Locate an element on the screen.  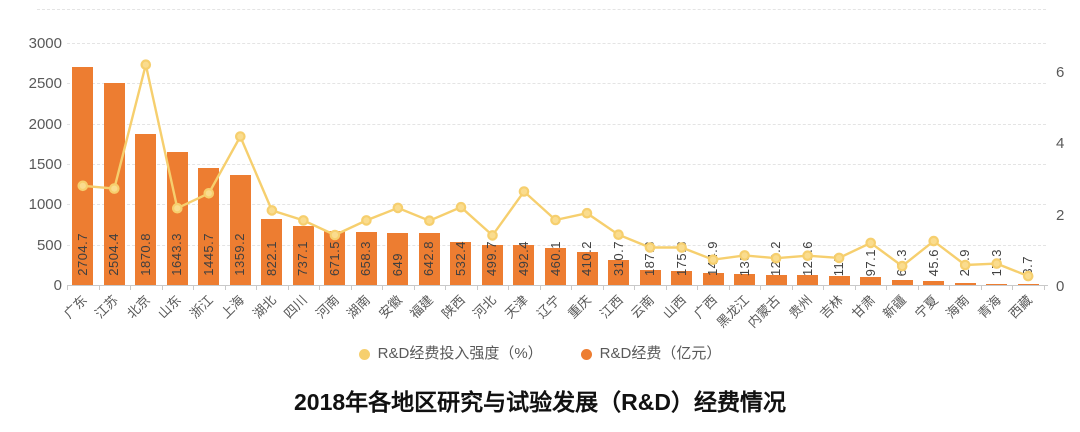
bar-陕西 is located at coordinates (461, 263).